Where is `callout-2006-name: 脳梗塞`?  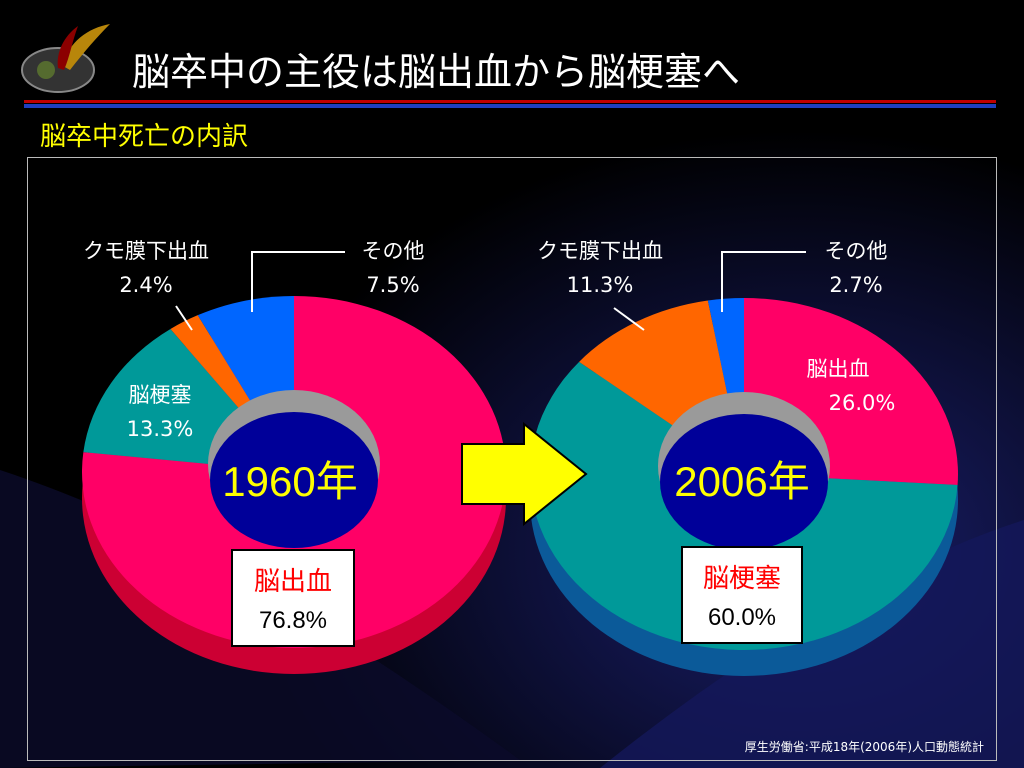
callout-2006-name: 脳梗塞 is located at coordinates (742, 579).